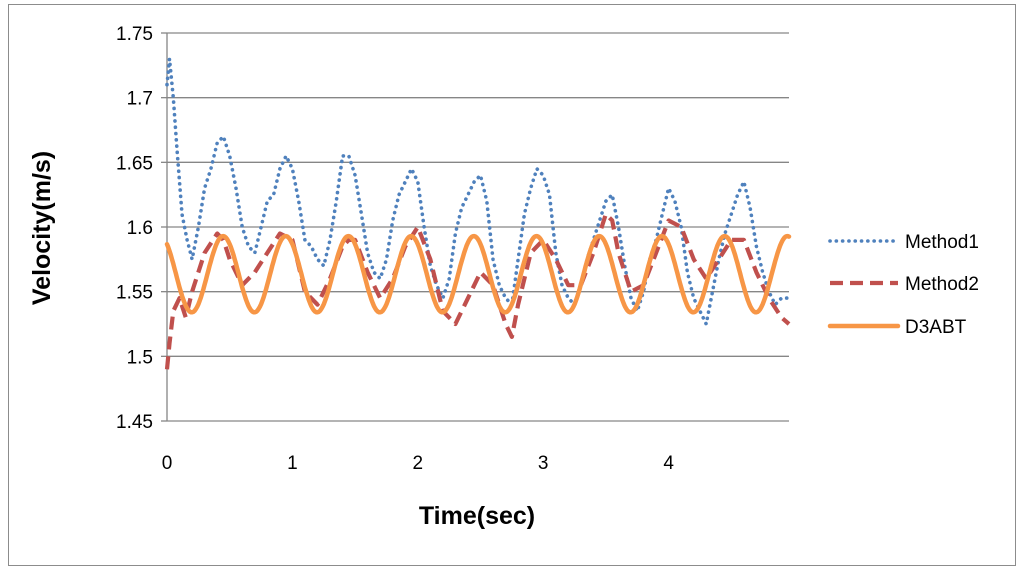 The image size is (1024, 573). I want to click on y-tick-labels: 1.45 1.5 1.55 1.6 1.65 1.7 1.75, so click(134, 228).